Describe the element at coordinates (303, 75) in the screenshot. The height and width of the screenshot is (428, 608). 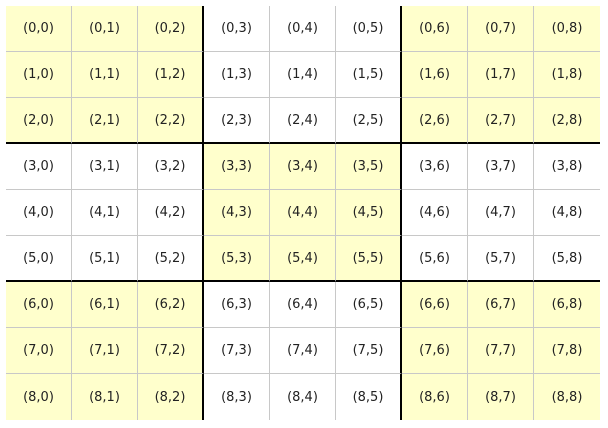
I see `grid-cell: (1,4)` at that location.